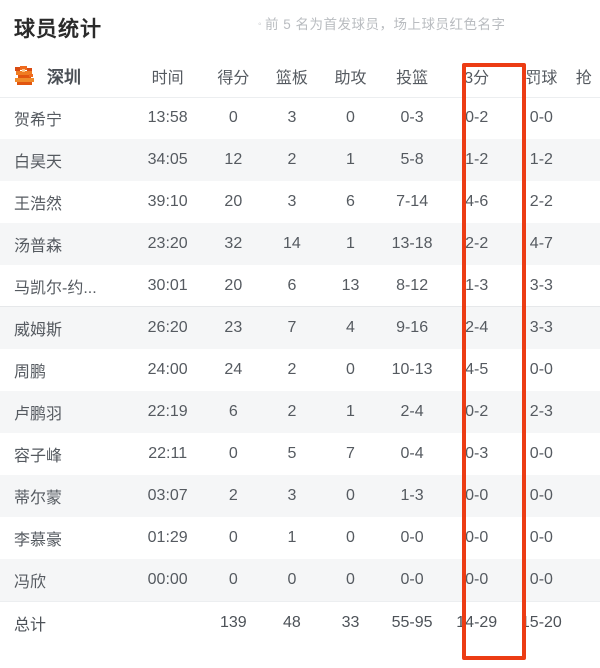  What do you see at coordinates (412, 160) in the screenshot?
I see `cell-fieldgoals: 5-8` at bounding box center [412, 160].